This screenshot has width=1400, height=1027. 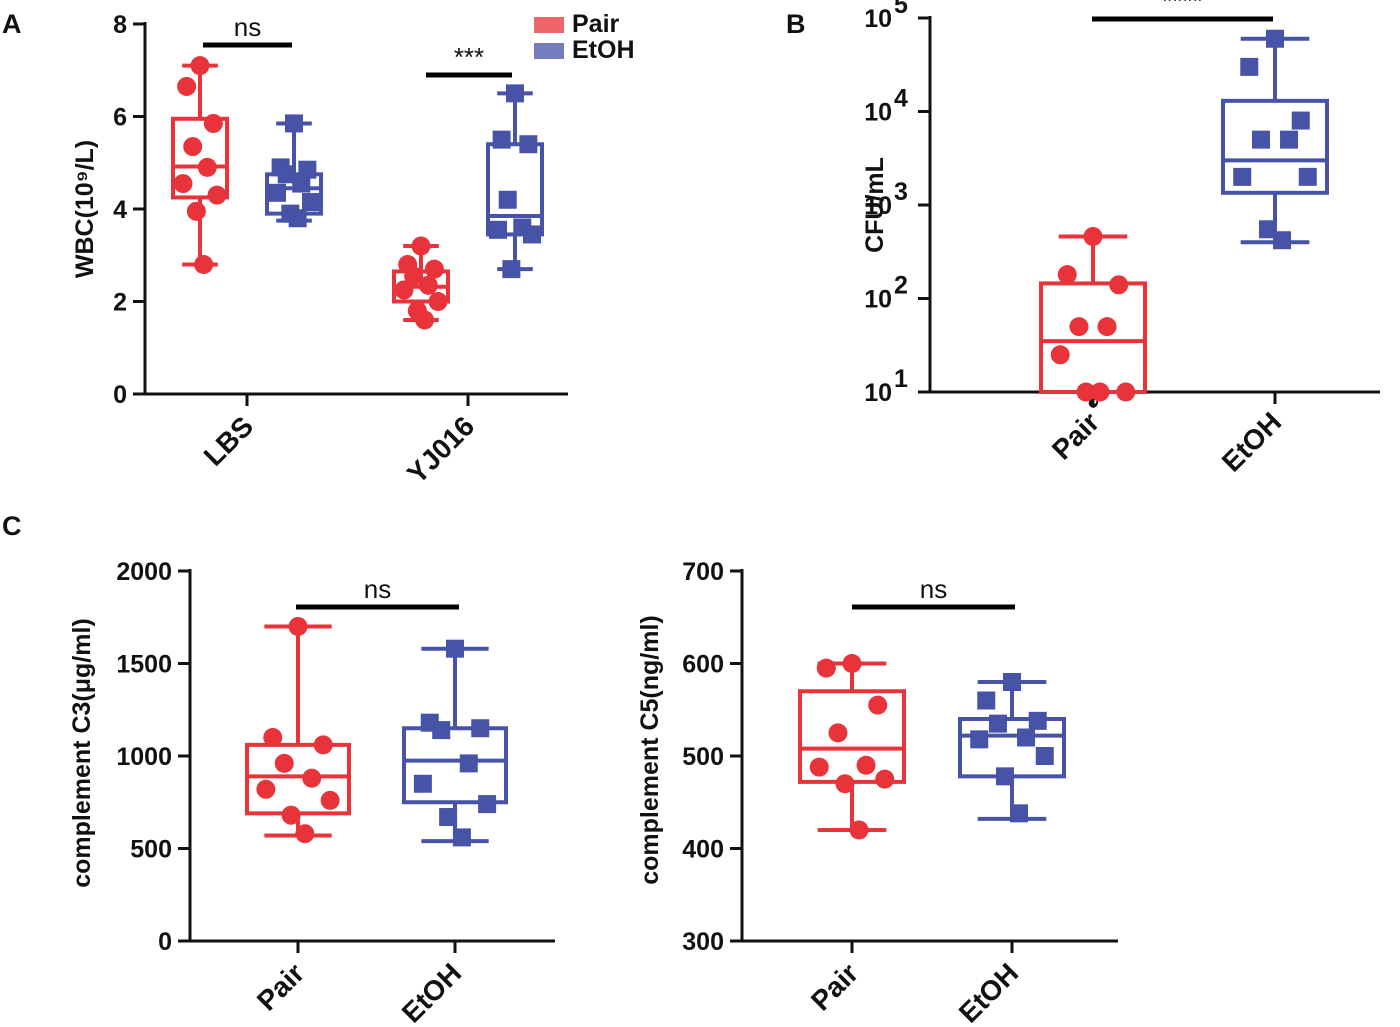 What do you see at coordinates (120, 303) in the screenshot?
I see `a-y-tick-label-1: 2` at bounding box center [120, 303].